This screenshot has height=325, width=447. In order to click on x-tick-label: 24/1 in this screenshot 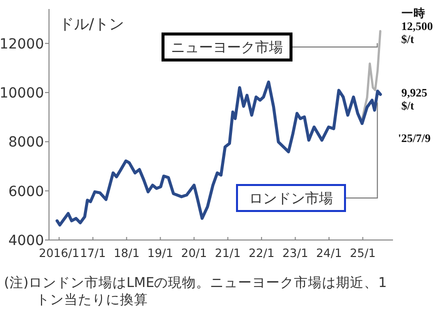, I will do `click(329, 253)`.